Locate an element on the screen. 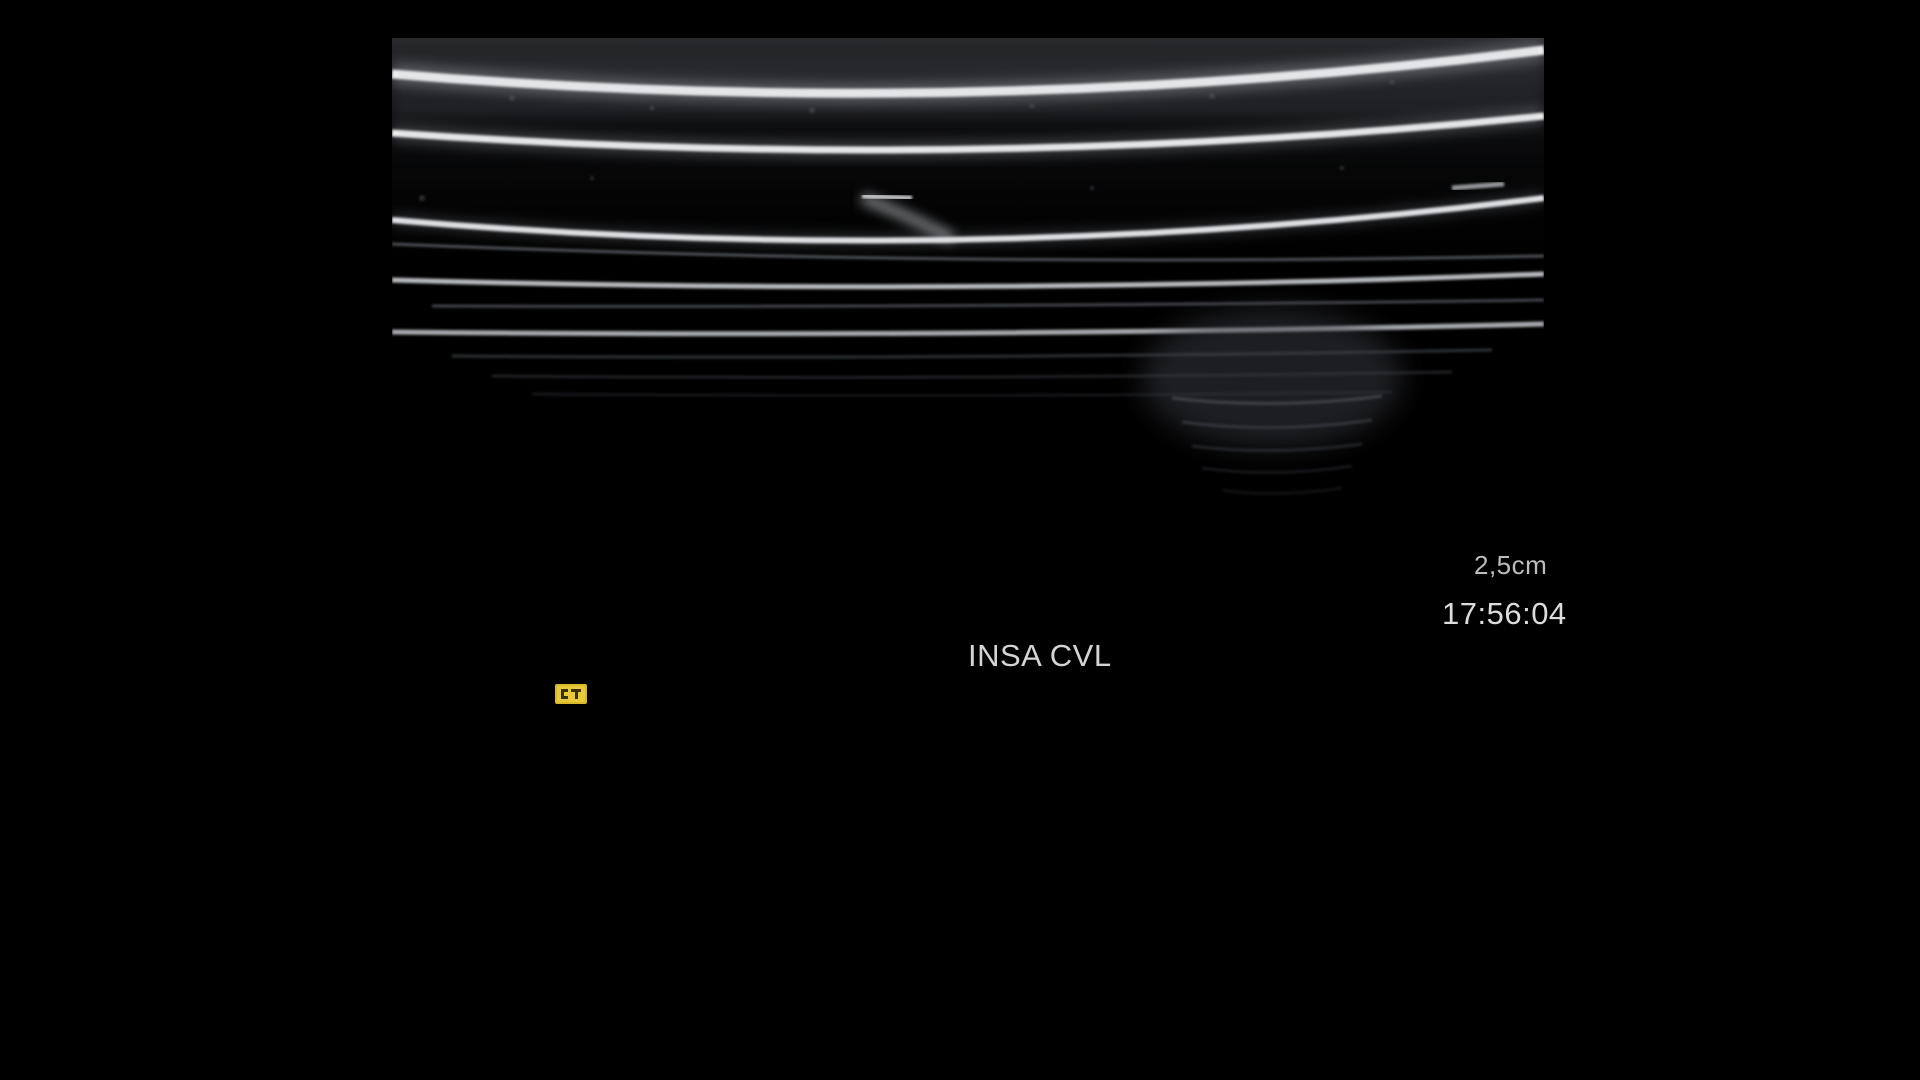  echo-scatter is located at coordinates (1272, 378).